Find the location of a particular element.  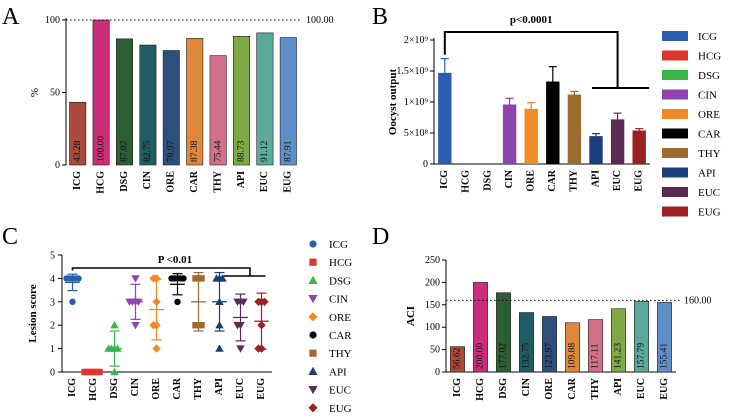

panel-d-y-tick-label: 150 is located at coordinates (432, 305).